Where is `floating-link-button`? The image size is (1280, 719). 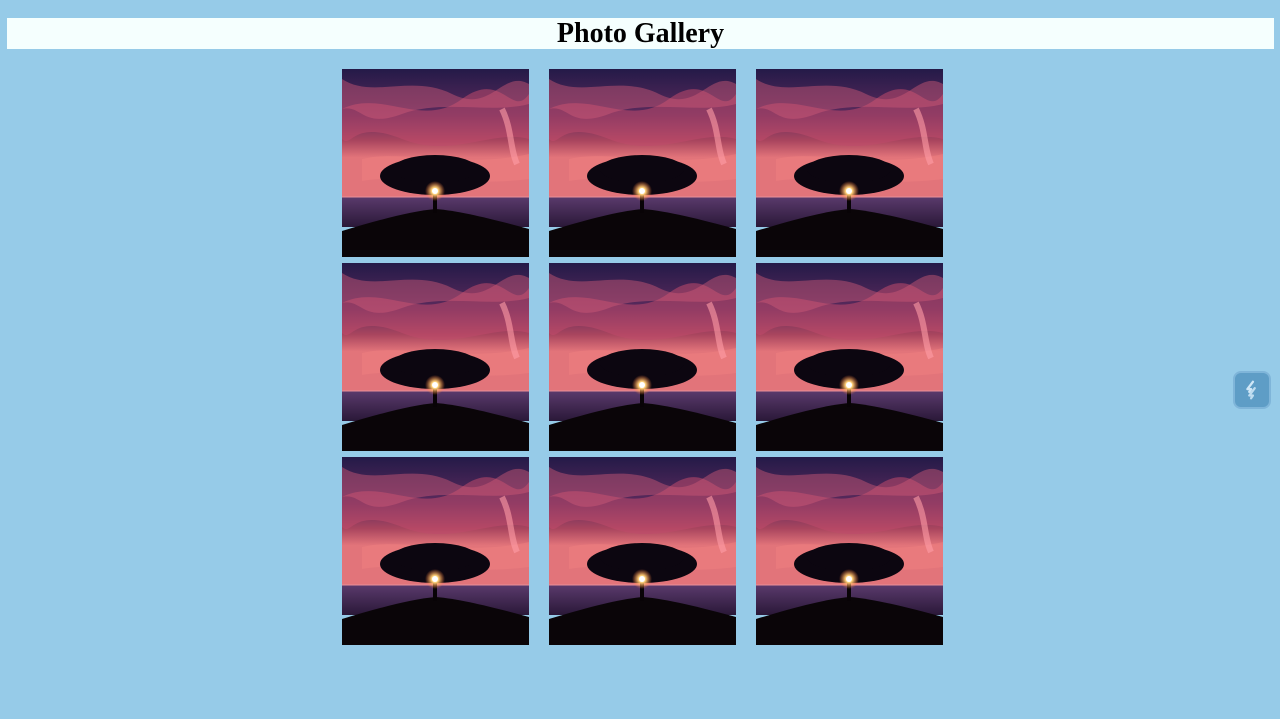 floating-link-button is located at coordinates (1252, 390).